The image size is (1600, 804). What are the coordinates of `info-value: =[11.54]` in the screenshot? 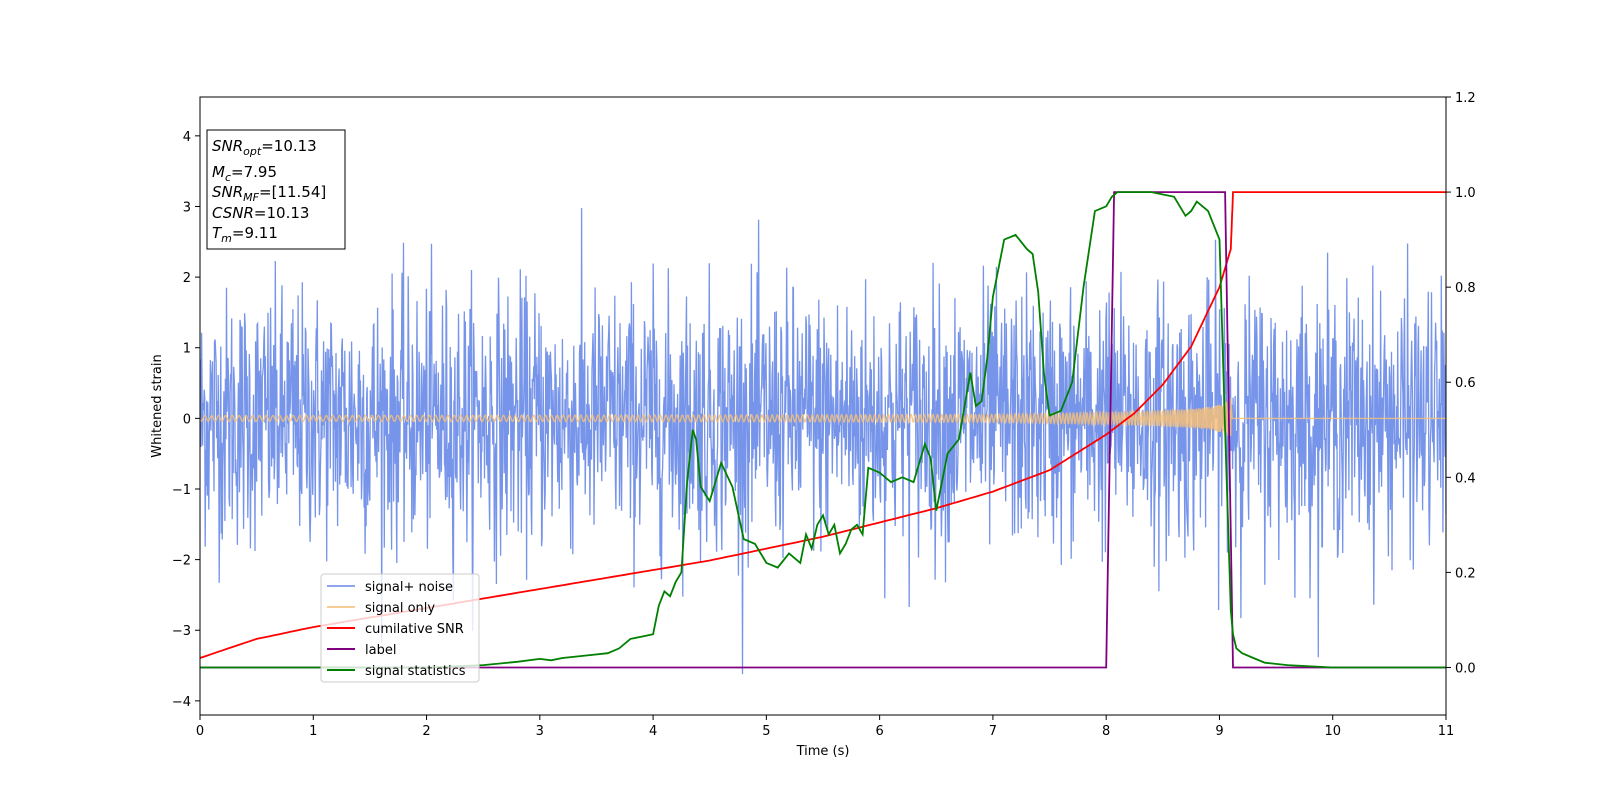 It's located at (292, 192).